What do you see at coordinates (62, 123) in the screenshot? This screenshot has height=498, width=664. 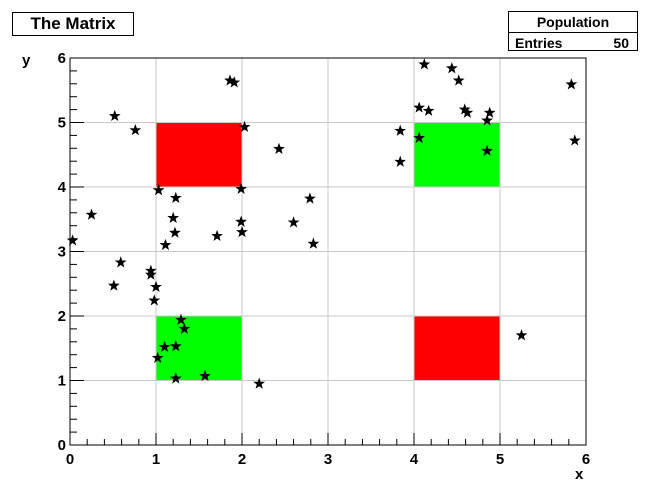 I see `y-tick-label: 5` at bounding box center [62, 123].